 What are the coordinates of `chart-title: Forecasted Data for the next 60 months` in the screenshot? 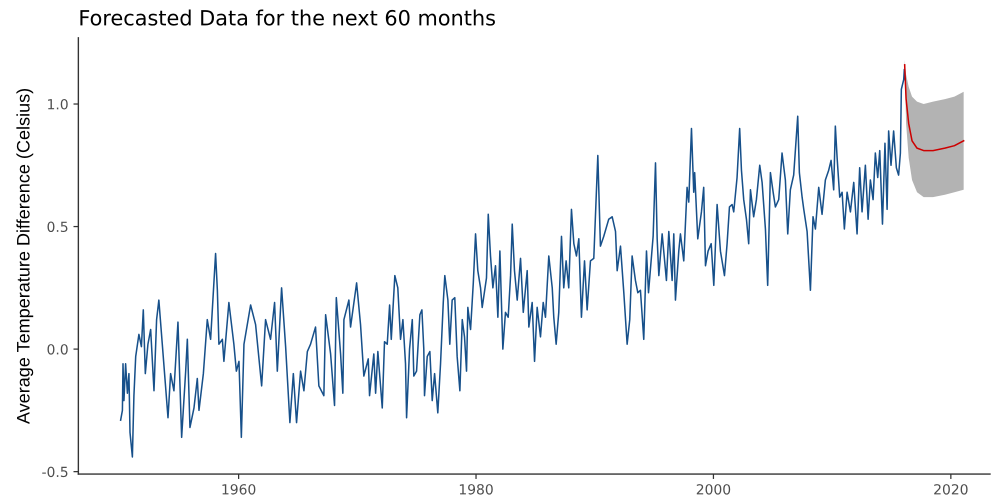 It's located at (287, 18).